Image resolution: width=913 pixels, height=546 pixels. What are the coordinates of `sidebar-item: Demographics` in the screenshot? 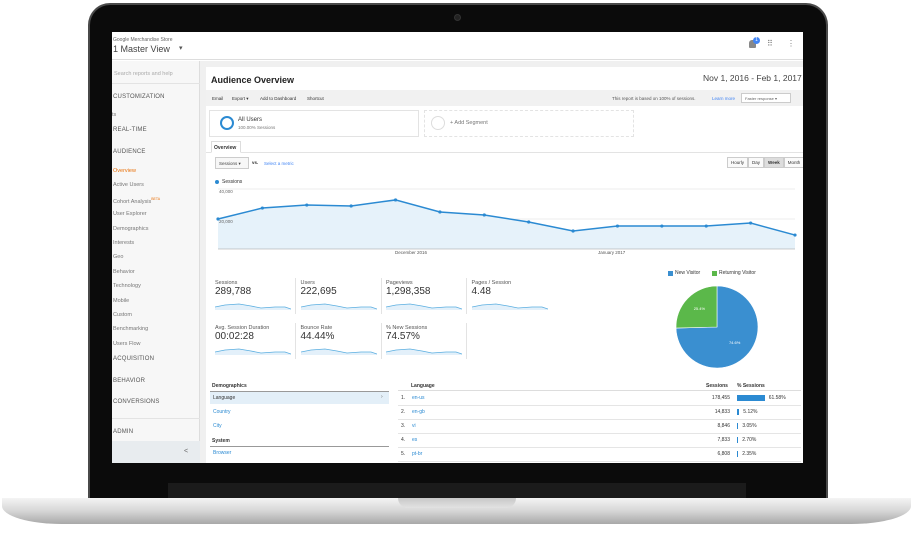 It's located at (130, 229).